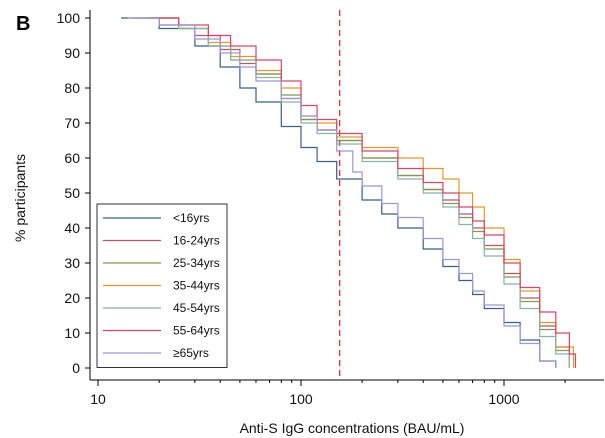 The height and width of the screenshot is (438, 605). What do you see at coordinates (191, 353) in the screenshot?
I see `legend-label: ≥65yrs` at bounding box center [191, 353].